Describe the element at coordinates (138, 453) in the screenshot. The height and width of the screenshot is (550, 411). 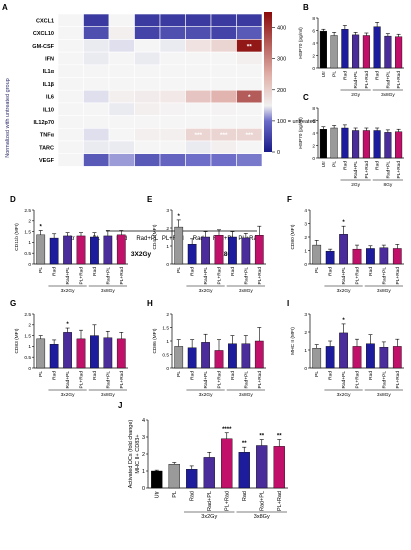
I see `y-axis-label-2: MHC II+ CD83+` at that location.